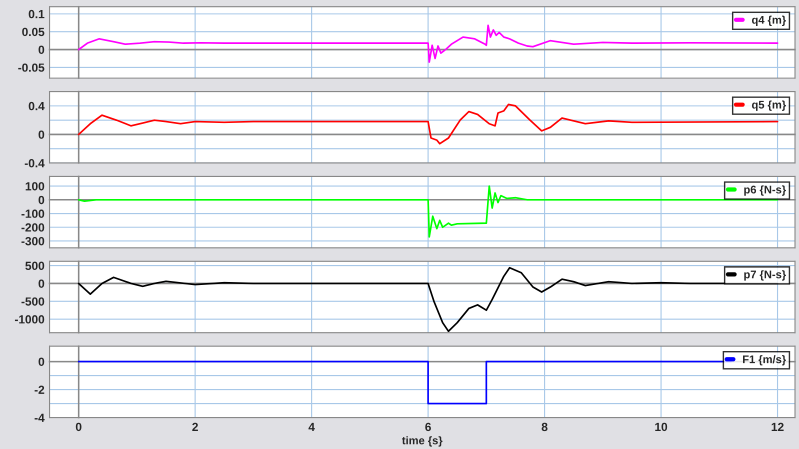 The width and height of the screenshot is (799, 449). Describe the element at coordinates (33, 214) in the screenshot. I see `y-tick-label: -100` at that location.